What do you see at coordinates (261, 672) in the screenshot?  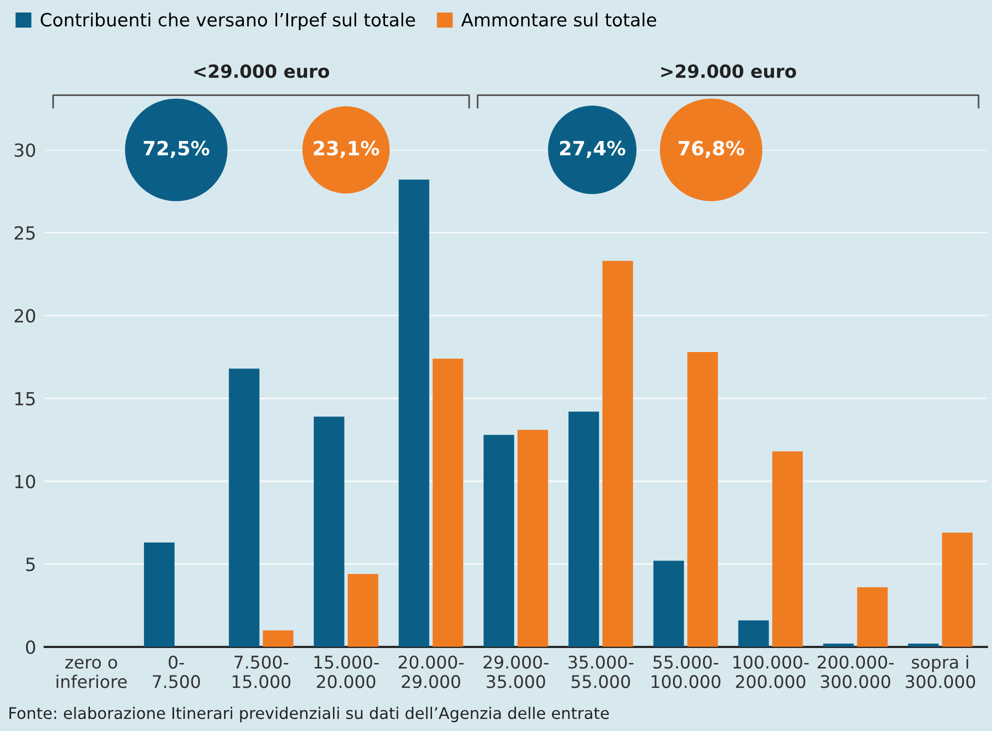 I see `x-tick-label: 7.500- 15.000` at bounding box center [261, 672].